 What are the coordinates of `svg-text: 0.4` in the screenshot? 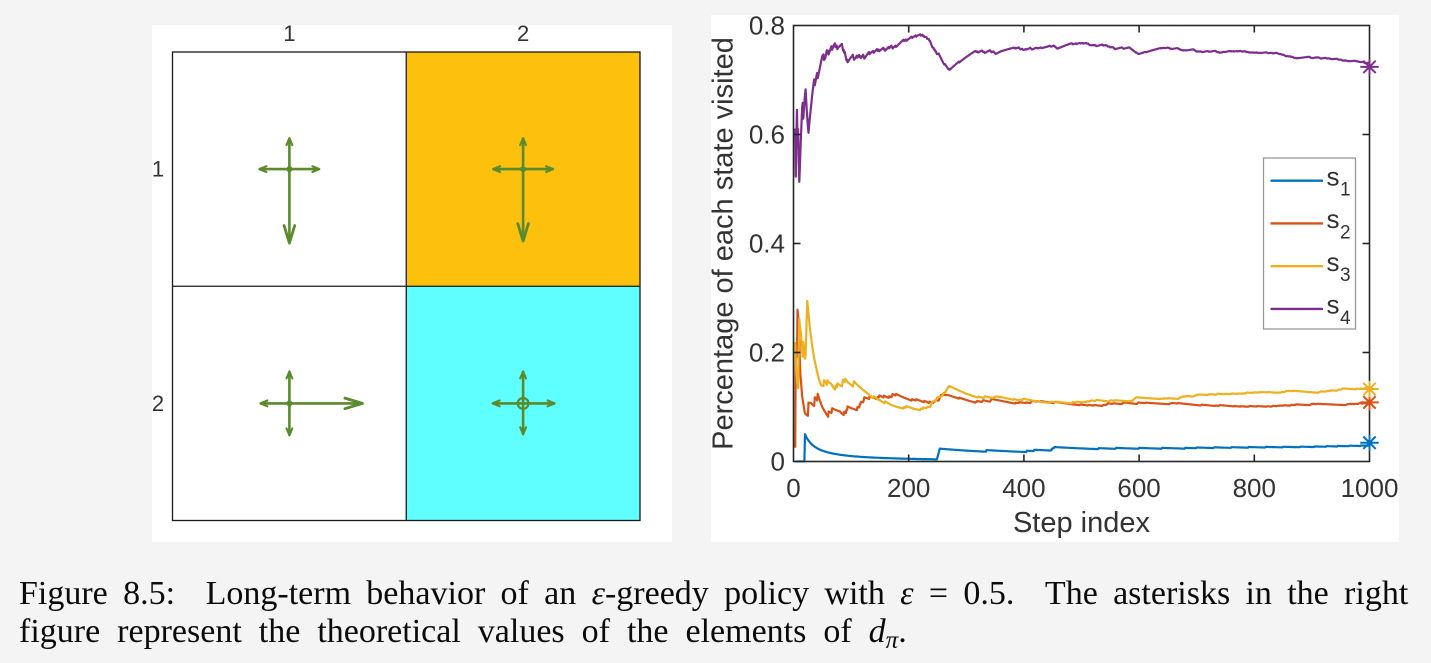 It's located at (767, 244).